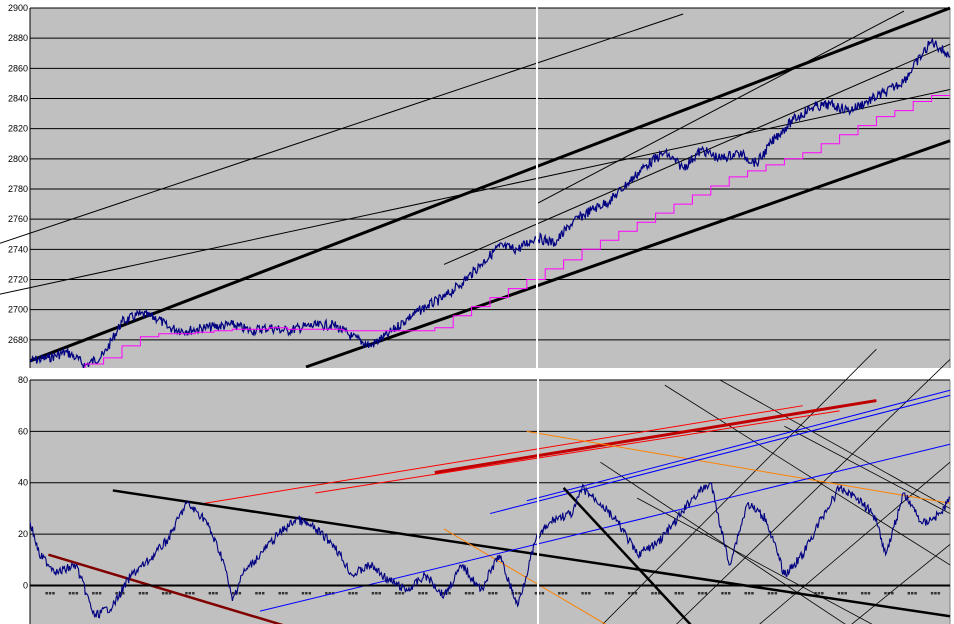  What do you see at coordinates (477, 372) in the screenshot?
I see `panel-gap` at bounding box center [477, 372].